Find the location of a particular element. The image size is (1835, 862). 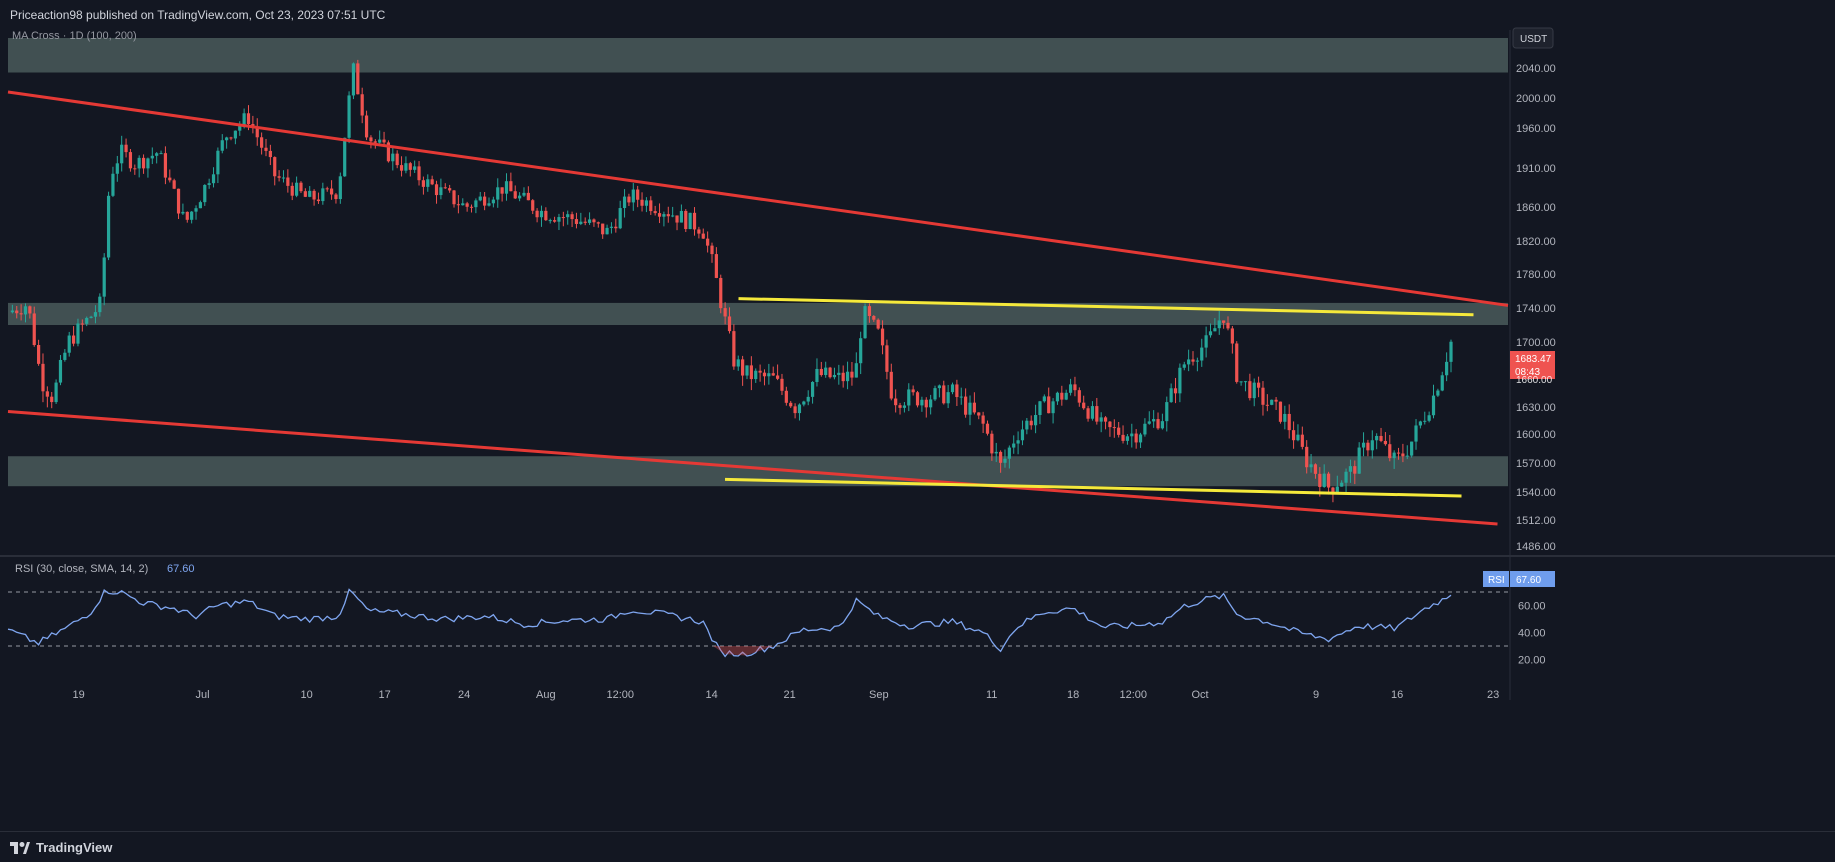

time-tick-label: 19 is located at coordinates (79, 695).